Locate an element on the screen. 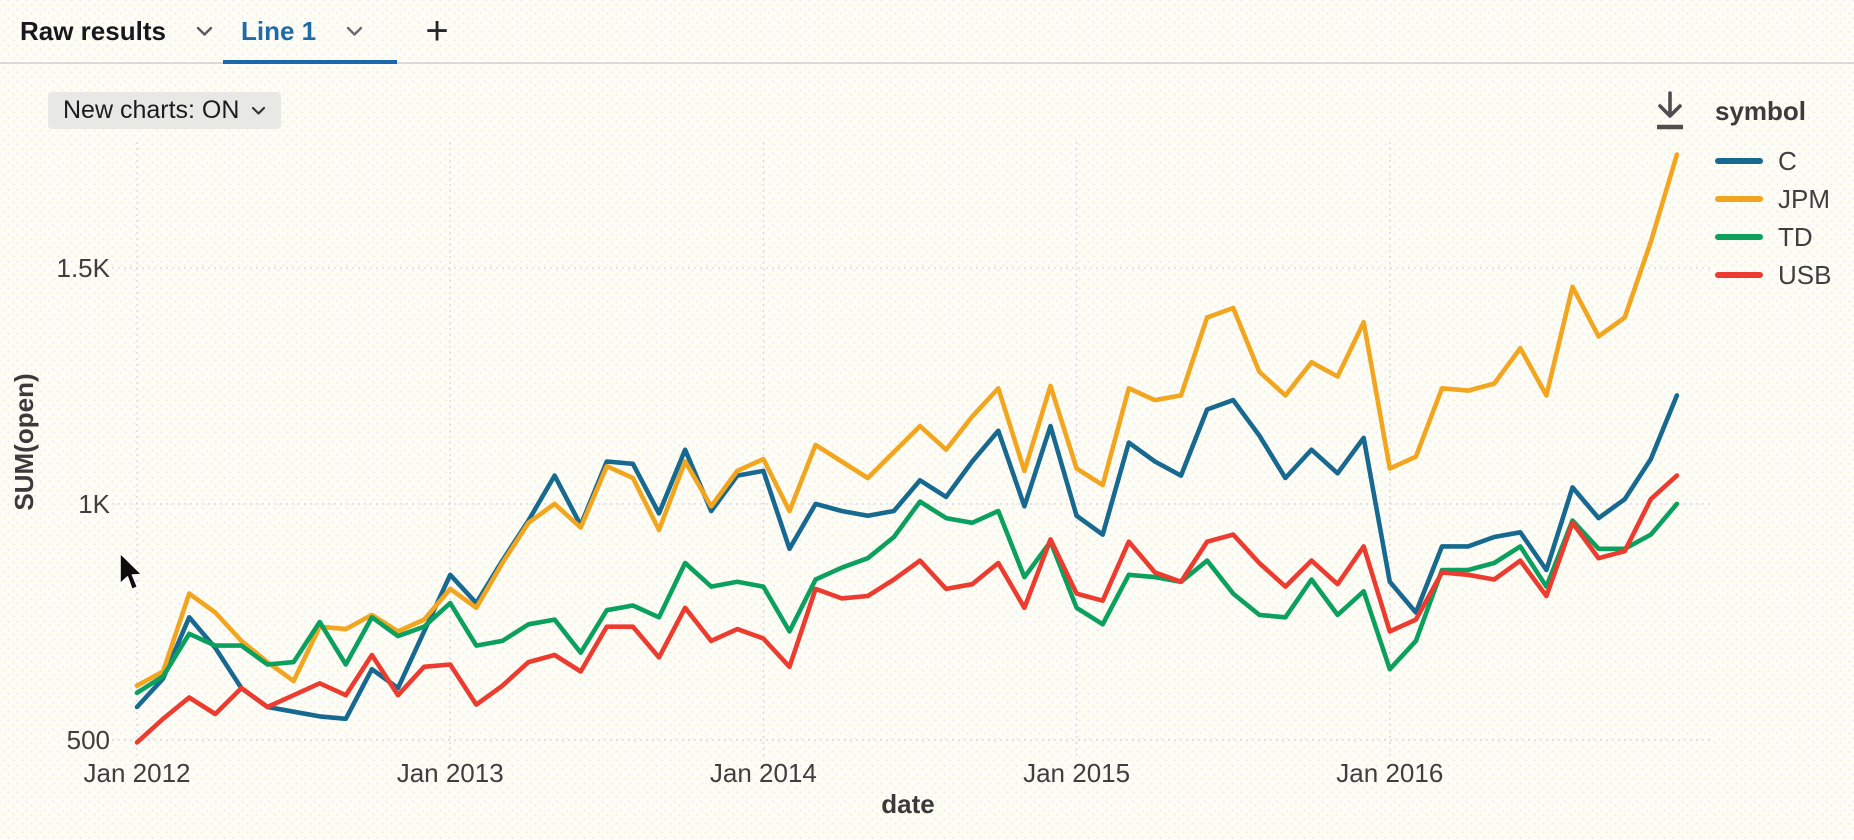  tab-bar: Raw results Line 1 + is located at coordinates (927, 32).